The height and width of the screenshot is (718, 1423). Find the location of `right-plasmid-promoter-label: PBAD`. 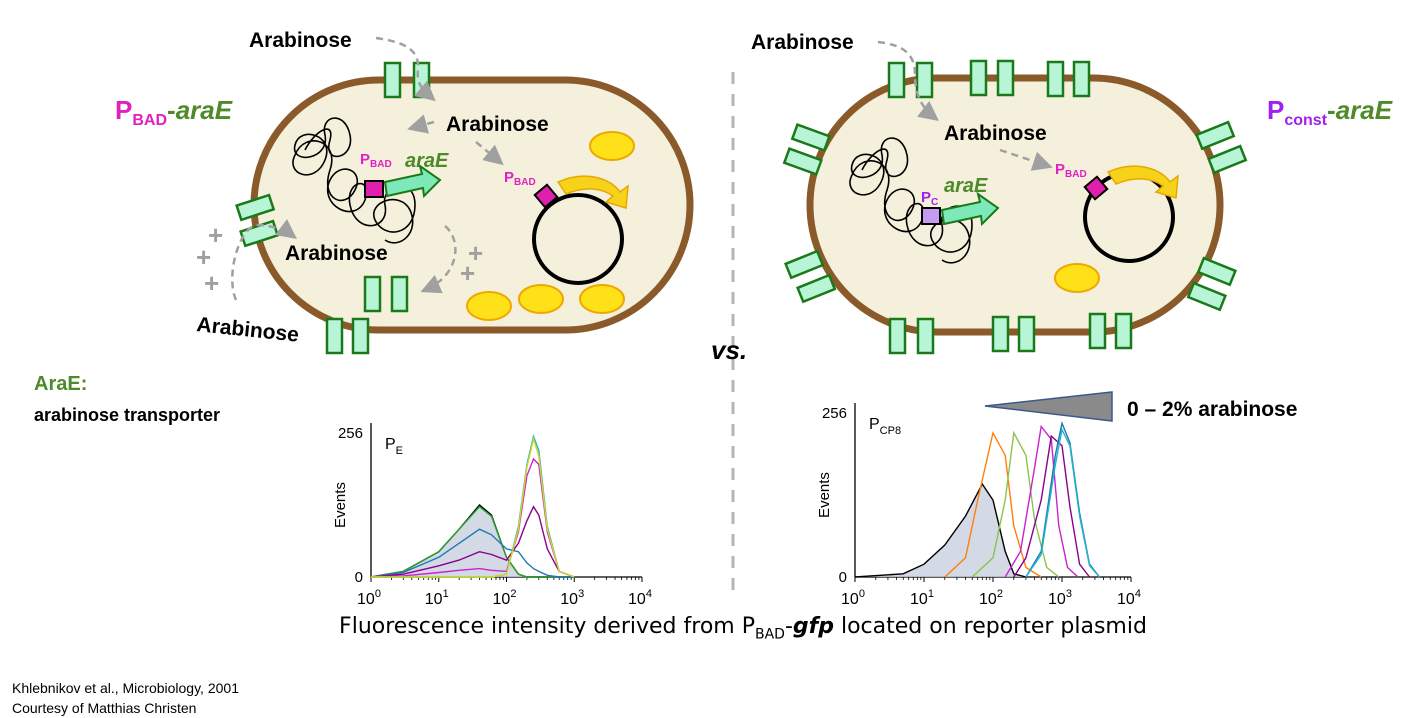

right-plasmid-promoter-label: PBAD is located at coordinates (1071, 170).